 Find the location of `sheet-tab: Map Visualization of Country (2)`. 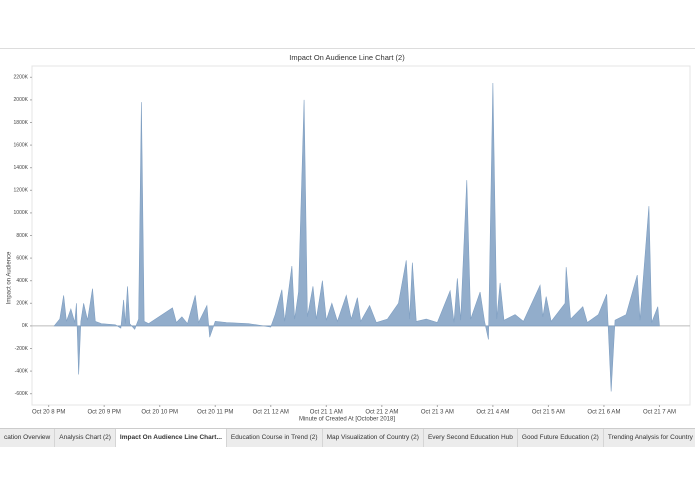

sheet-tab: Map Visualization of Country (2) is located at coordinates (373, 438).